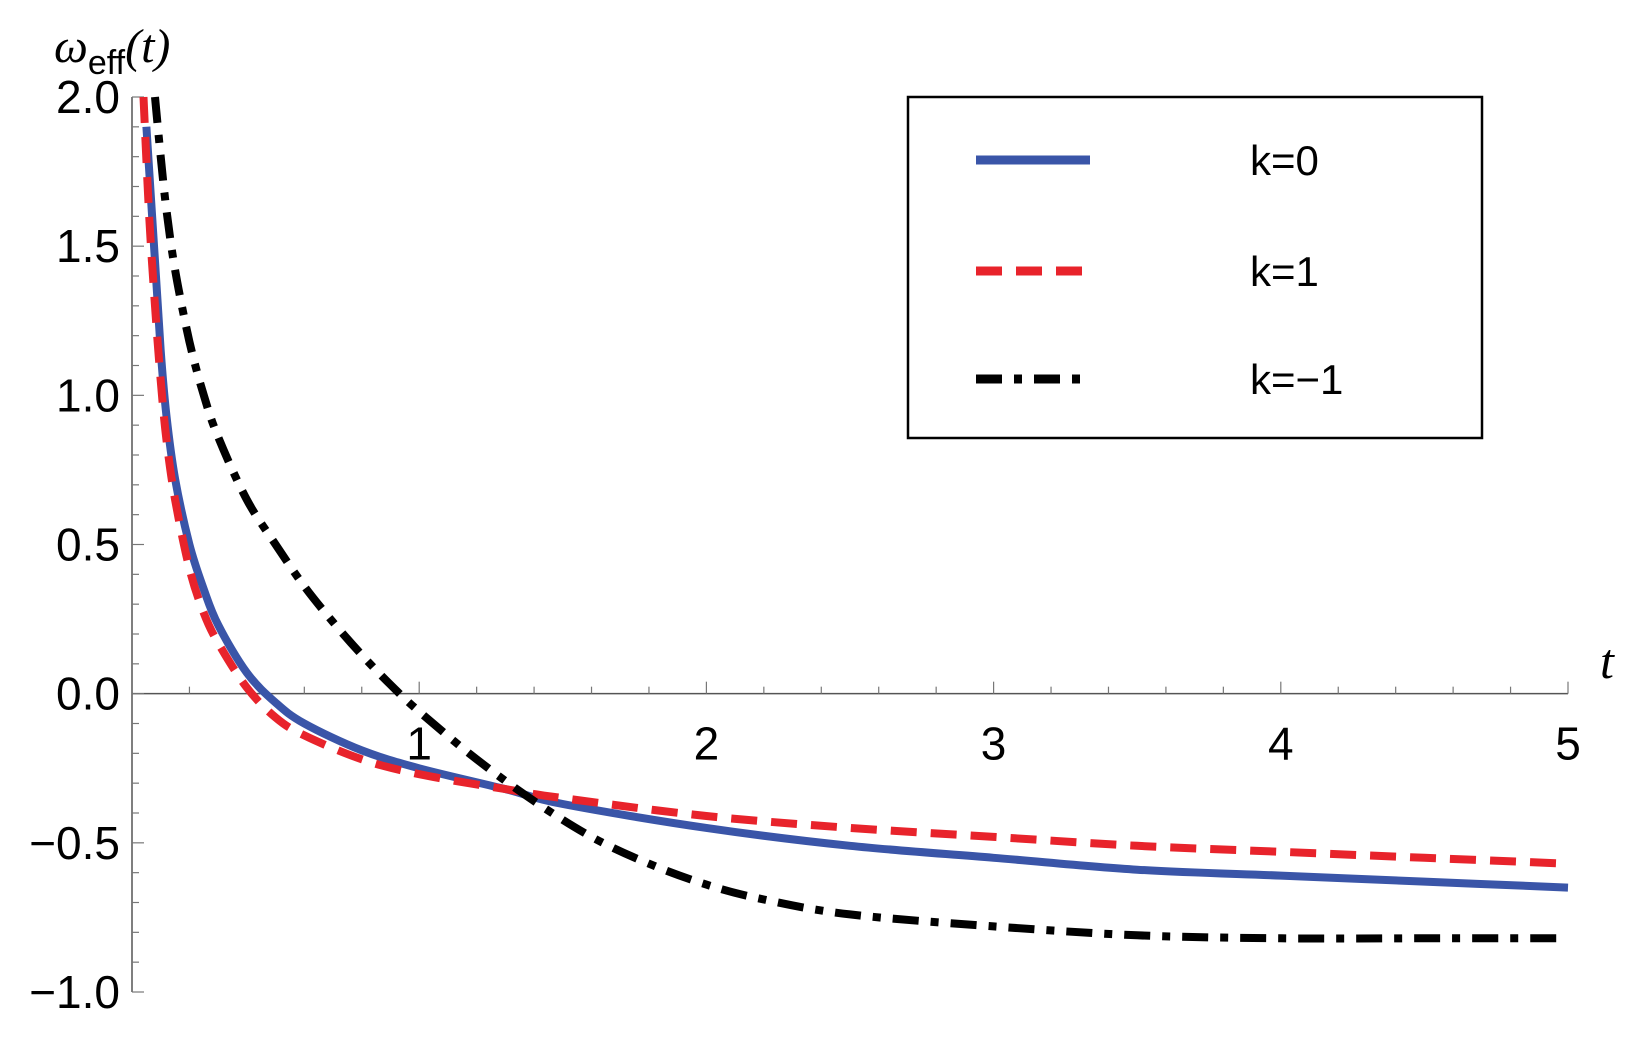 The image size is (1641, 1056). What do you see at coordinates (74, 992) in the screenshot?
I see `y-tick-label: −1.0` at bounding box center [74, 992].